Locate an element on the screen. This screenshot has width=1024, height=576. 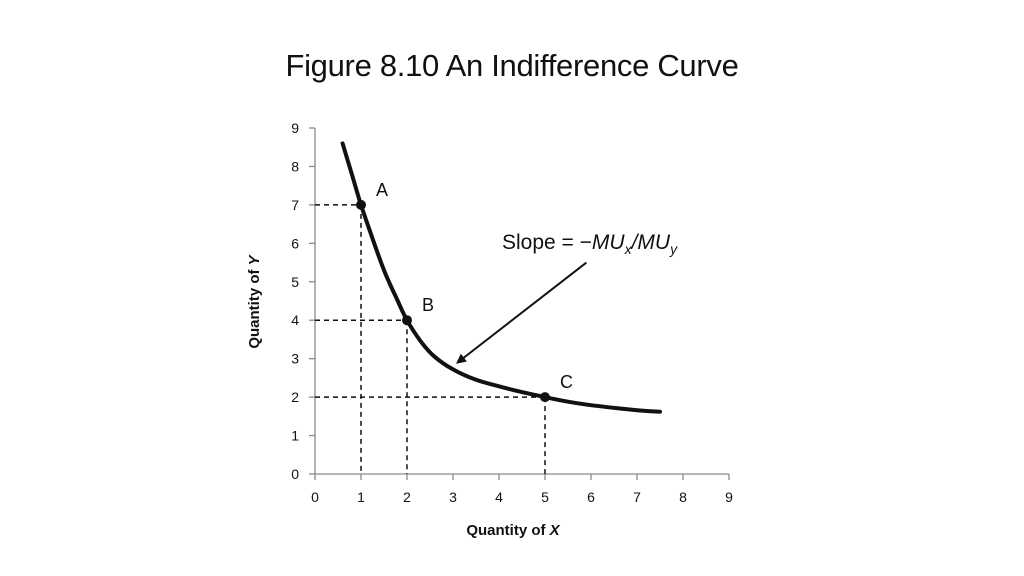
y-tick-label: 1 is located at coordinates (295, 436).